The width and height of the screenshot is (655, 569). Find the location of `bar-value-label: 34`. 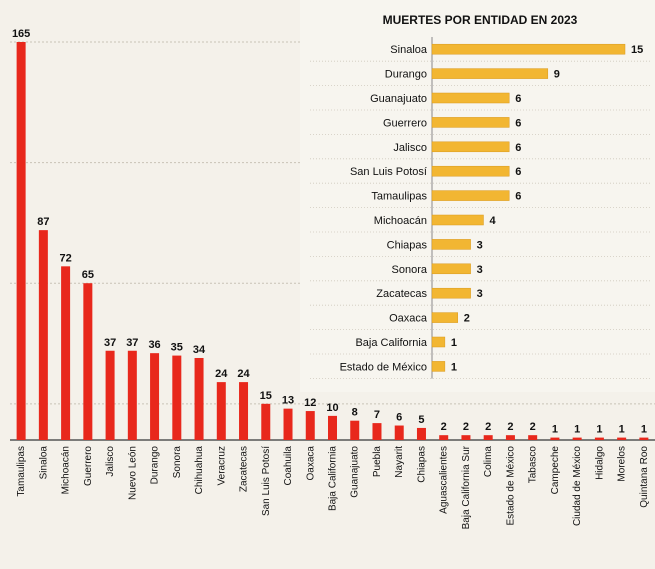

bar-value-label: 34 is located at coordinates (199, 350).